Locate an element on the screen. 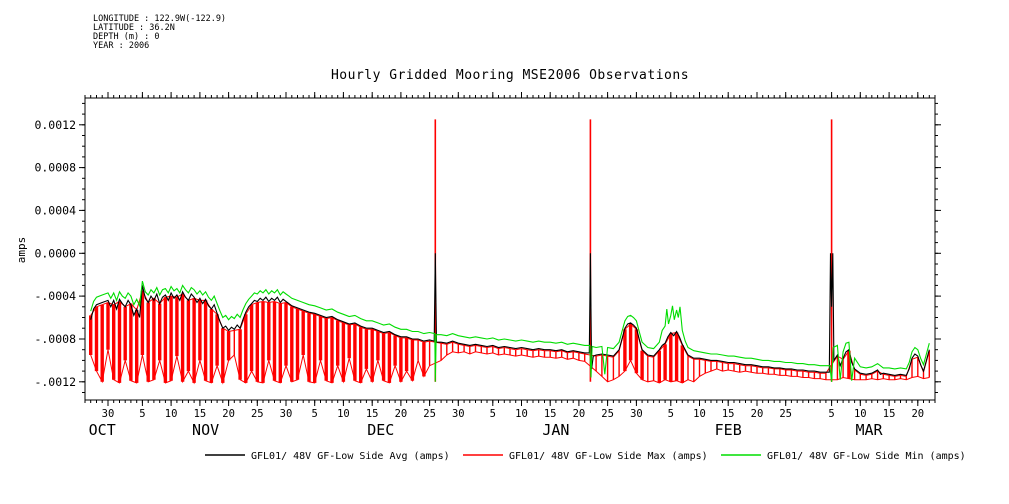 The height and width of the screenshot is (504, 1009). y-axis-label: amps is located at coordinates (21, 250).